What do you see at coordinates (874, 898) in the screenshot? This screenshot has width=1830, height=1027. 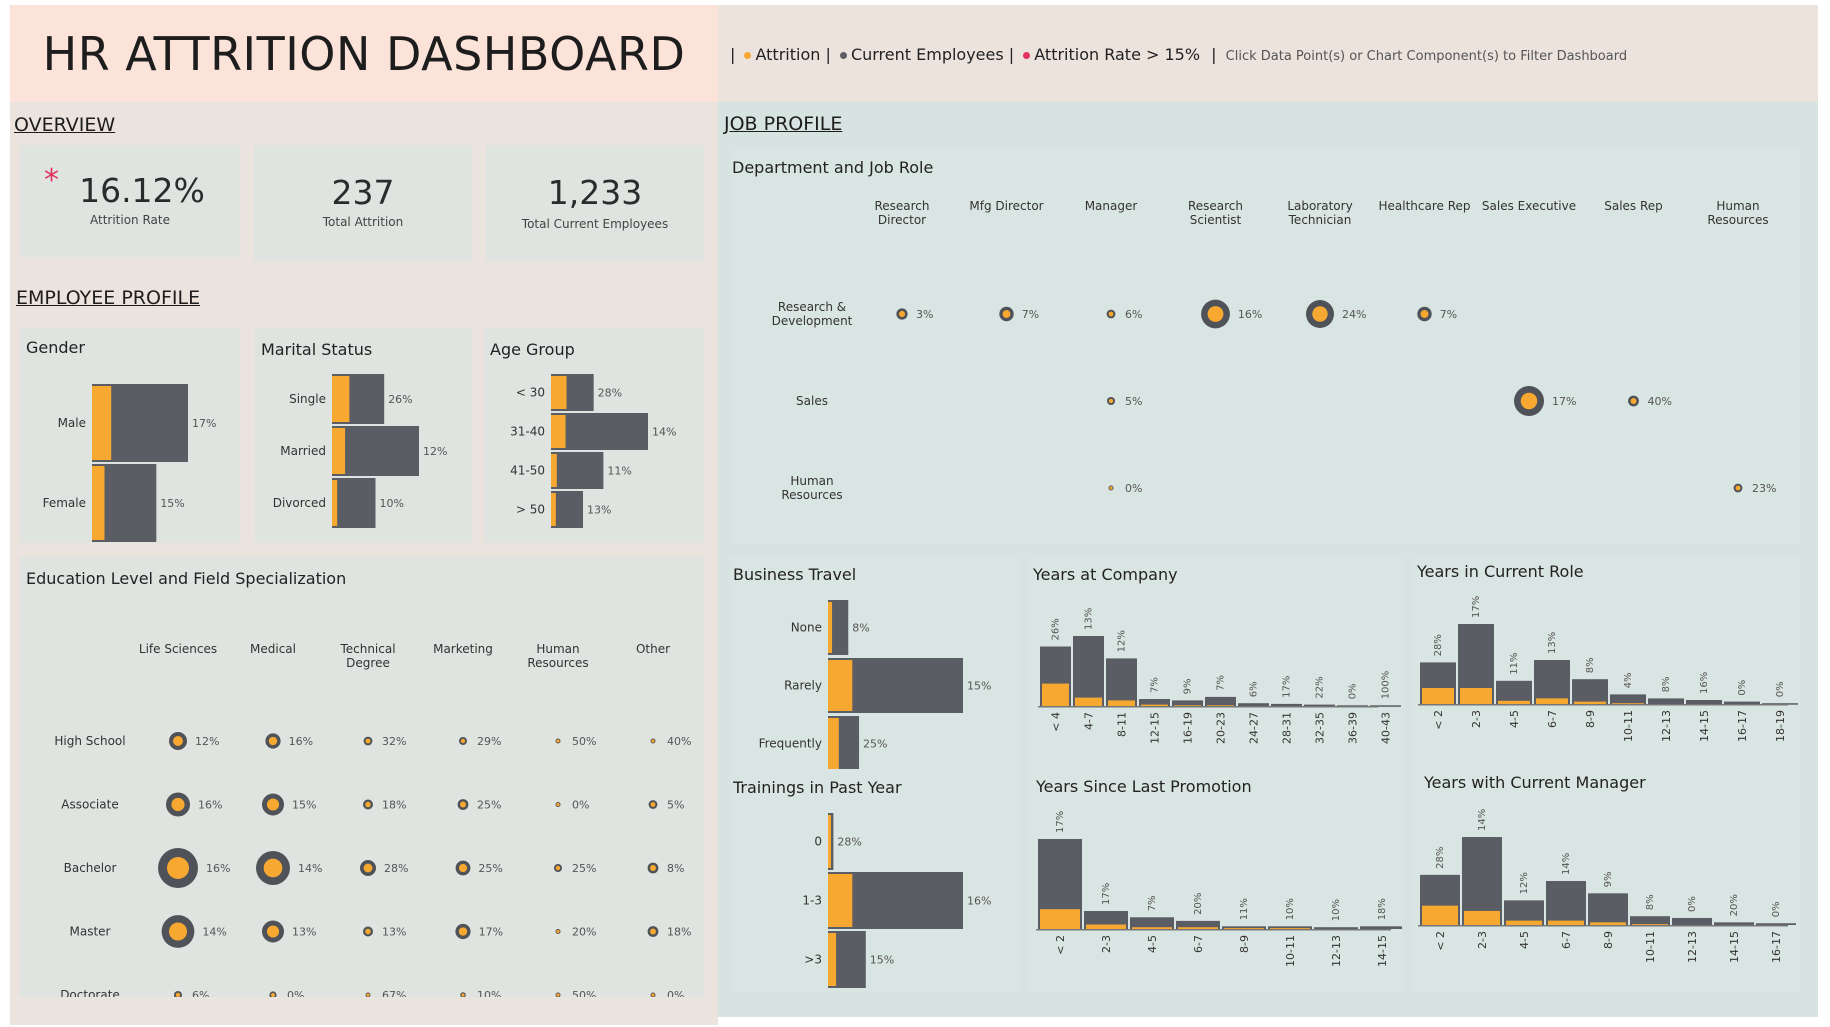 I see `training-chart: 0 28% 1-3 16% >3 15%` at bounding box center [874, 898].